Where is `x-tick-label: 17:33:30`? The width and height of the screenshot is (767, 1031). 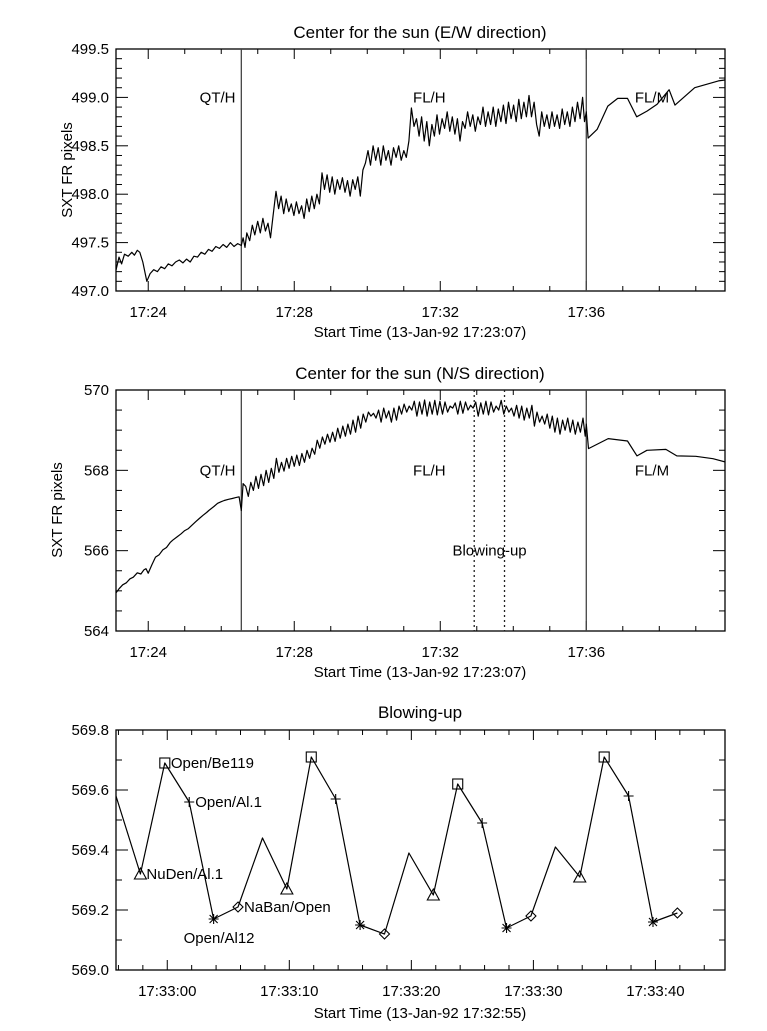
x-tick-label: 17:33:30 is located at coordinates (533, 991).